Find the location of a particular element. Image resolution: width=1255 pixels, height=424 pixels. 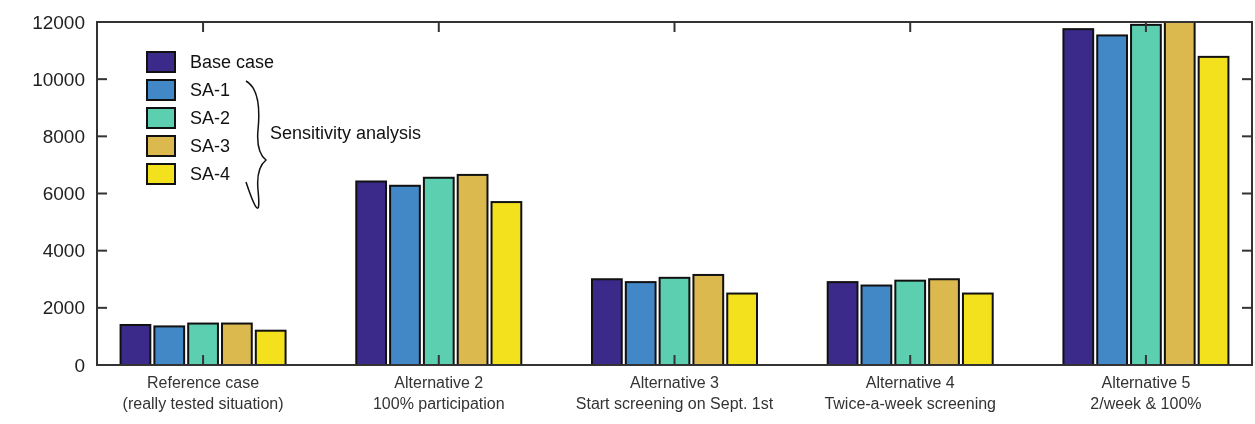

y-tick-label: 2000 is located at coordinates (63, 308).